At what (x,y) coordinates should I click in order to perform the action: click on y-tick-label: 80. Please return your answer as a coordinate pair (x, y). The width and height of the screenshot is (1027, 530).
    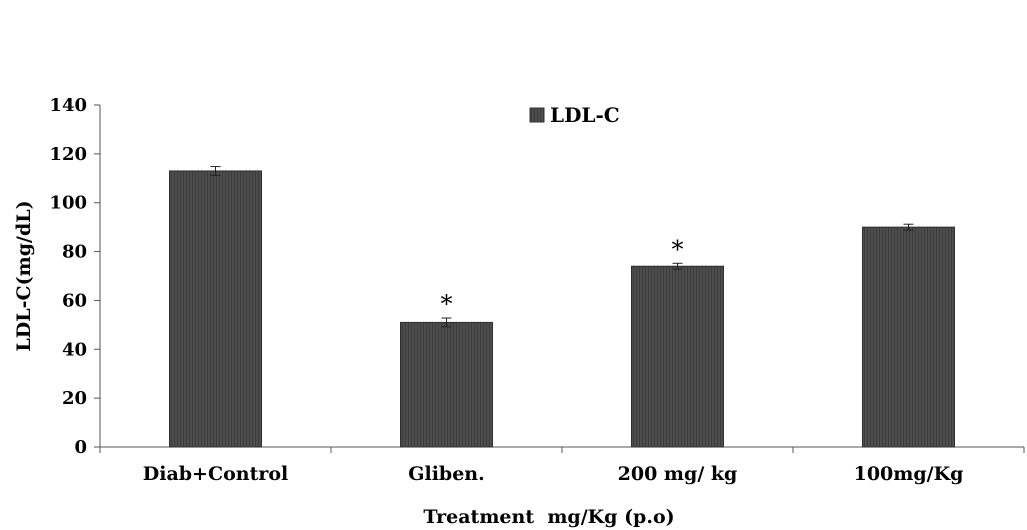
    Looking at the image, I should click on (74, 252).